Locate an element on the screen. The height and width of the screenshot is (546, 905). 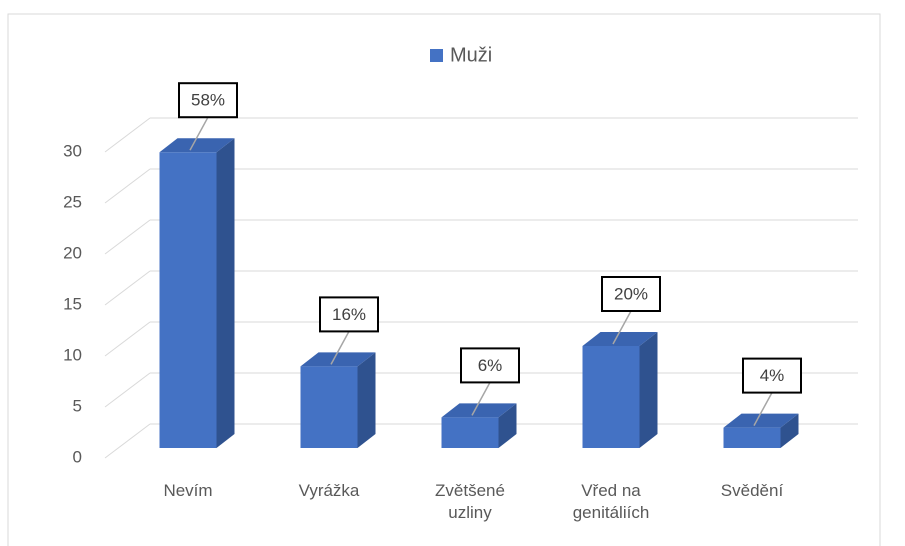
annotation: 58% is located at coordinates (208, 100).